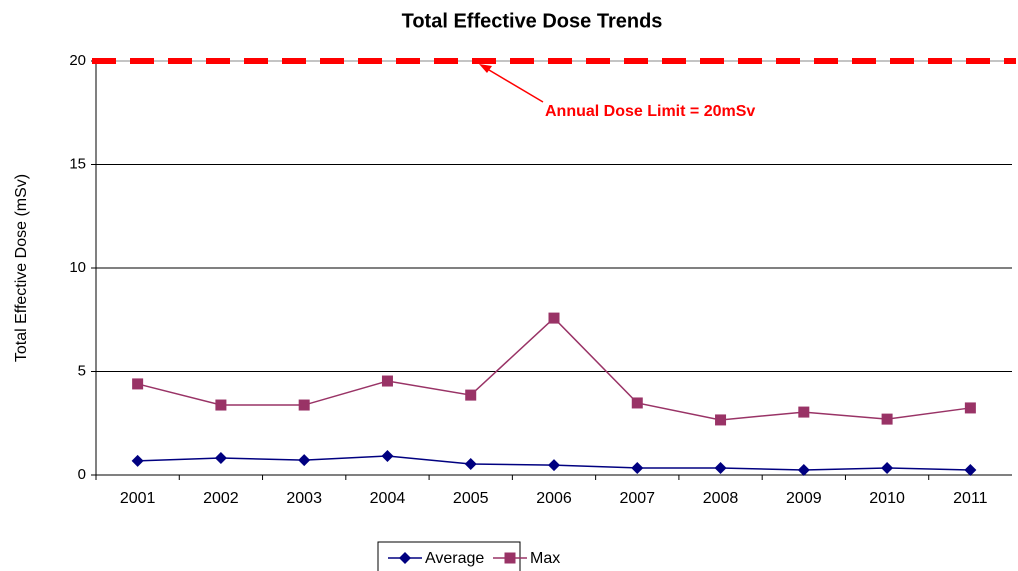  What do you see at coordinates (970, 498) in the screenshot?
I see `x-tick-label: 2011` at bounding box center [970, 498].